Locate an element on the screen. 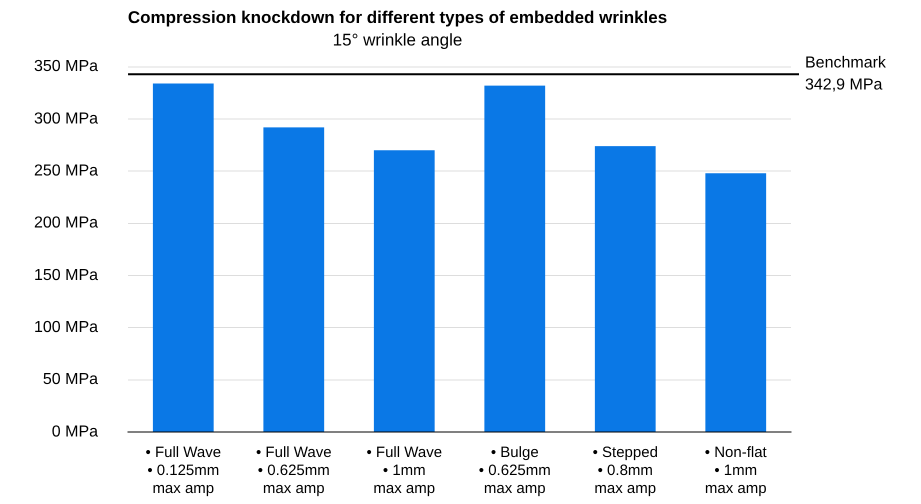 The image size is (921, 504). x-tick-label: • Non-flat • 1mm max amp is located at coordinates (736, 471).